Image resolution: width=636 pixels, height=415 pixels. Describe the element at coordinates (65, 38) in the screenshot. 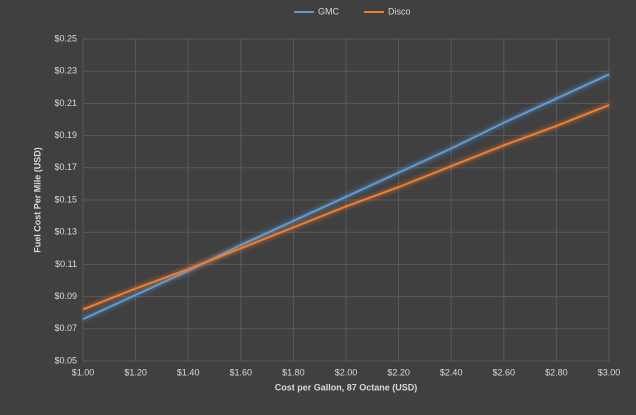

I see `y-tick-label: $0.25` at that location.